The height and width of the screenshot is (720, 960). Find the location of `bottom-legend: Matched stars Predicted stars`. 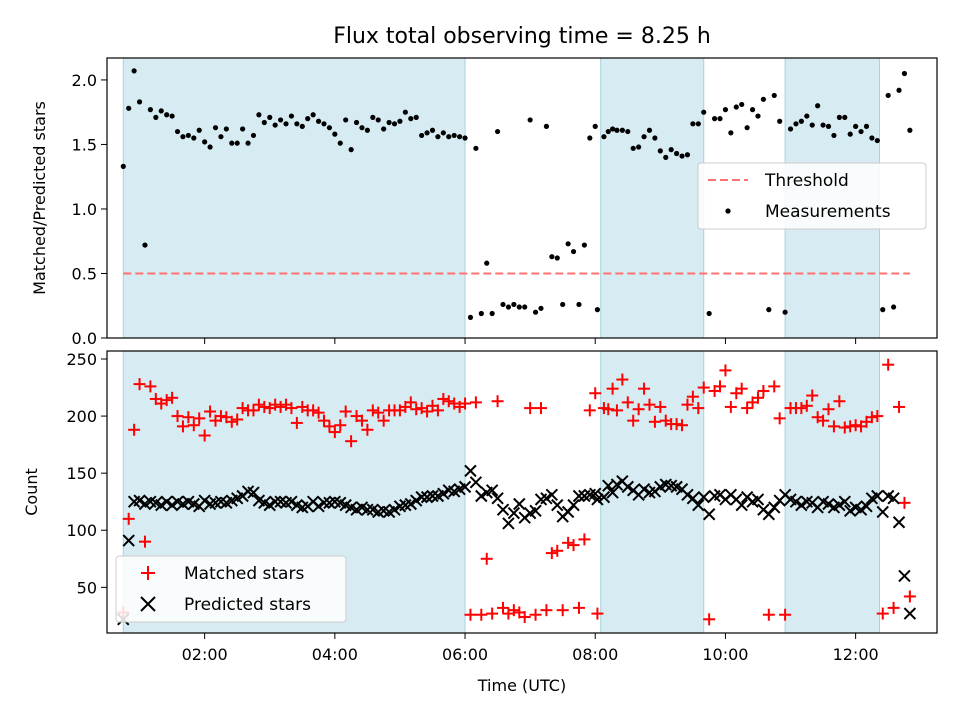

bottom-legend: Matched stars Predicted stars is located at coordinates (231, 589).